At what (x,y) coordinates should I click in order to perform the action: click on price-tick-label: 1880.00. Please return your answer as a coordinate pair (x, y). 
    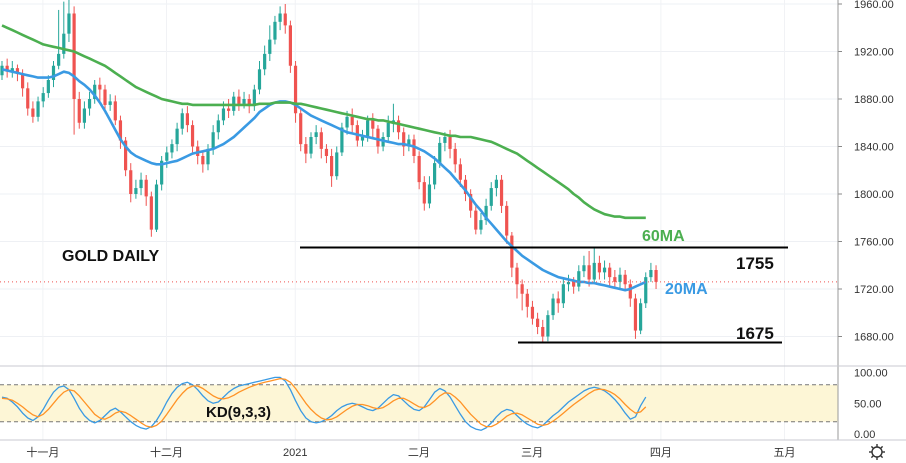
    Looking at the image, I should click on (874, 100).